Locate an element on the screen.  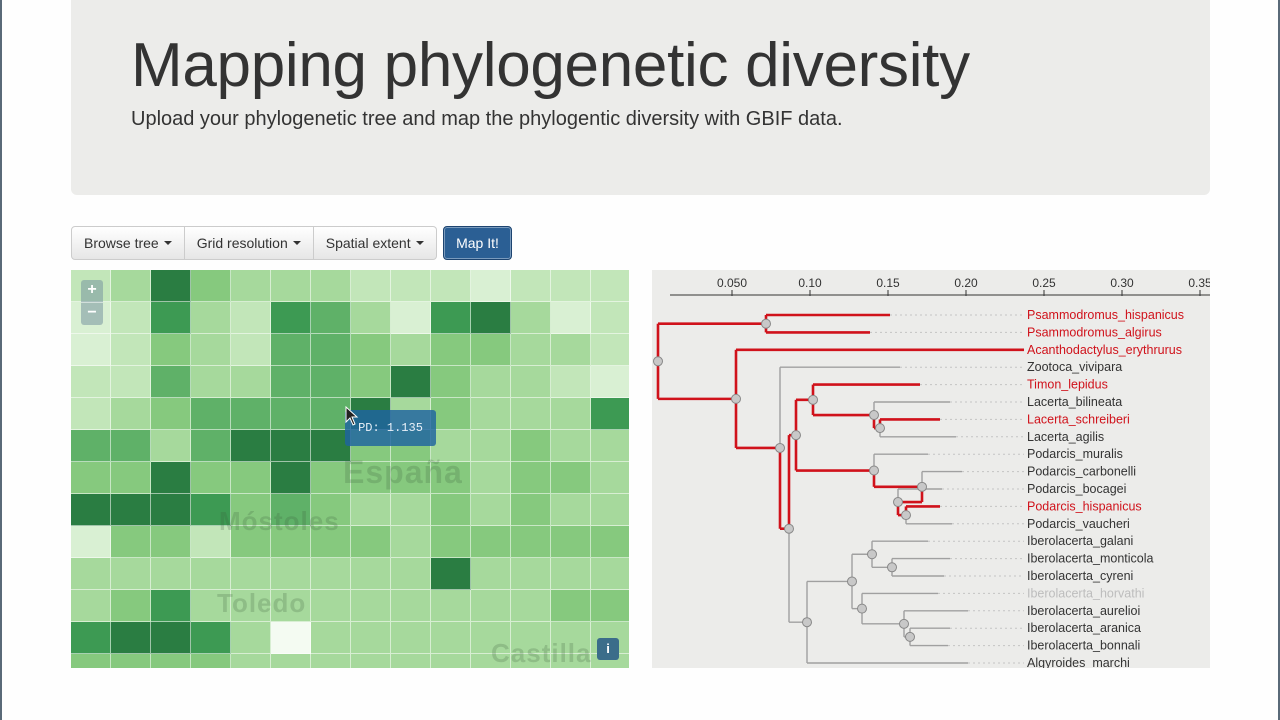
tree-leaf-label: Podarcis_bocagei is located at coordinates (1076, 489).